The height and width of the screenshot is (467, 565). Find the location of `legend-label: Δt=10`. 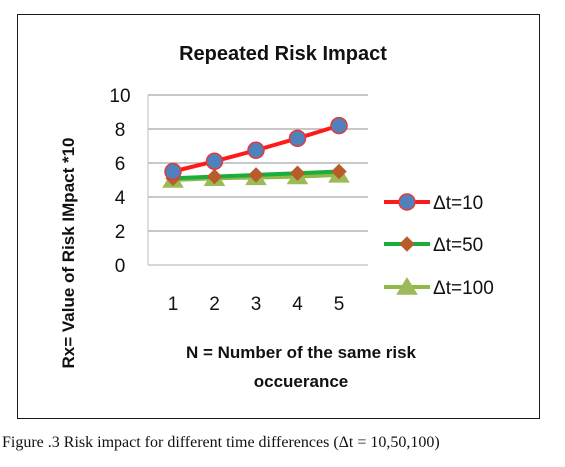

legend-label: Δt=10 is located at coordinates (458, 203).